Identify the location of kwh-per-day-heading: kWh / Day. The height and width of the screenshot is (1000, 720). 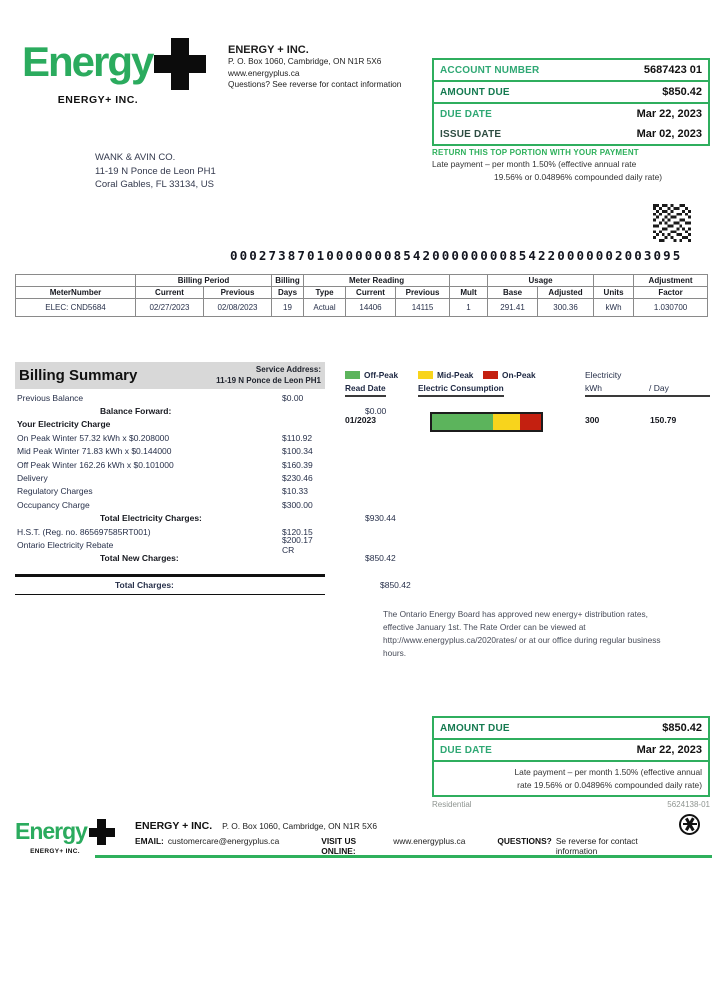
(647, 390).